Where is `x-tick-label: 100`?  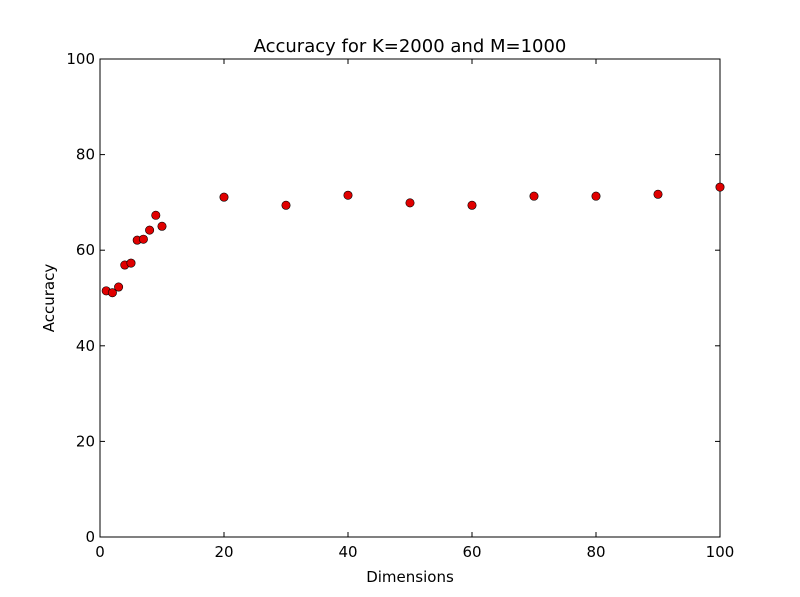
x-tick-label: 100 is located at coordinates (720, 552).